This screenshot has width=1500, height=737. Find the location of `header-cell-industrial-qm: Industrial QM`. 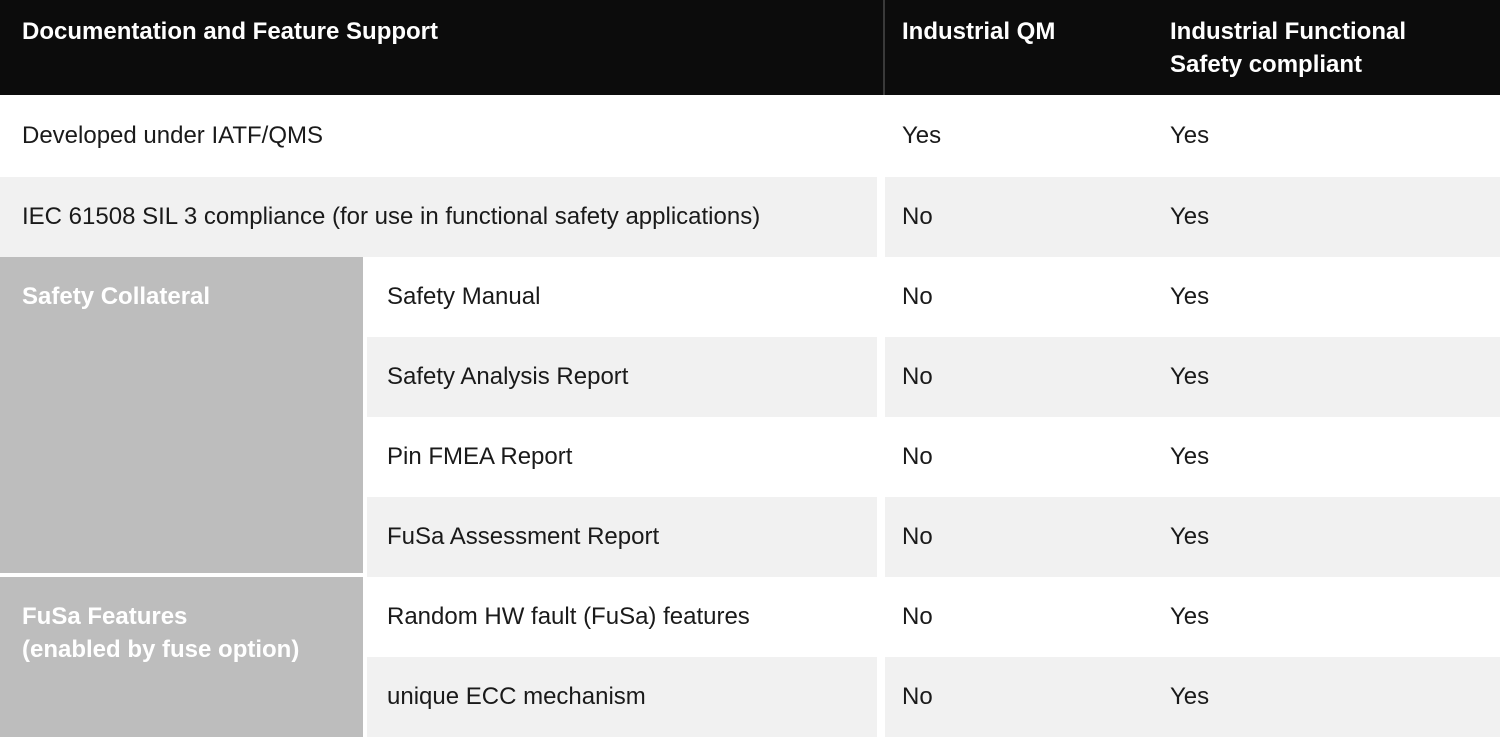

header-cell-industrial-qm: Industrial QM is located at coordinates (979, 31).